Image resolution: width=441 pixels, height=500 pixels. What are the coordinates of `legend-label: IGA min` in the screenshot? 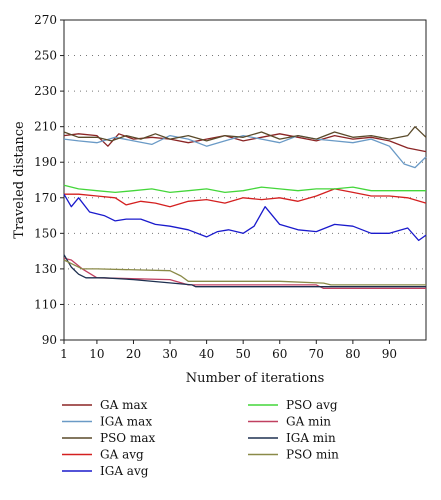 It's located at (311, 438).